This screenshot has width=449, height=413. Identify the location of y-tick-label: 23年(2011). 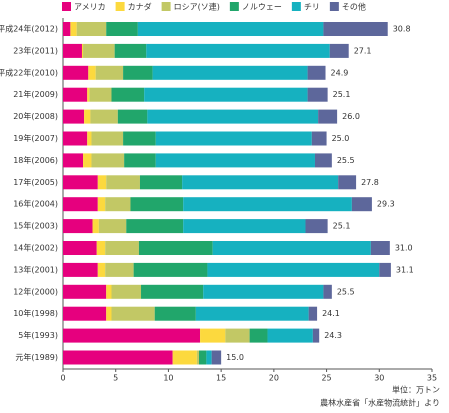
(35, 50).